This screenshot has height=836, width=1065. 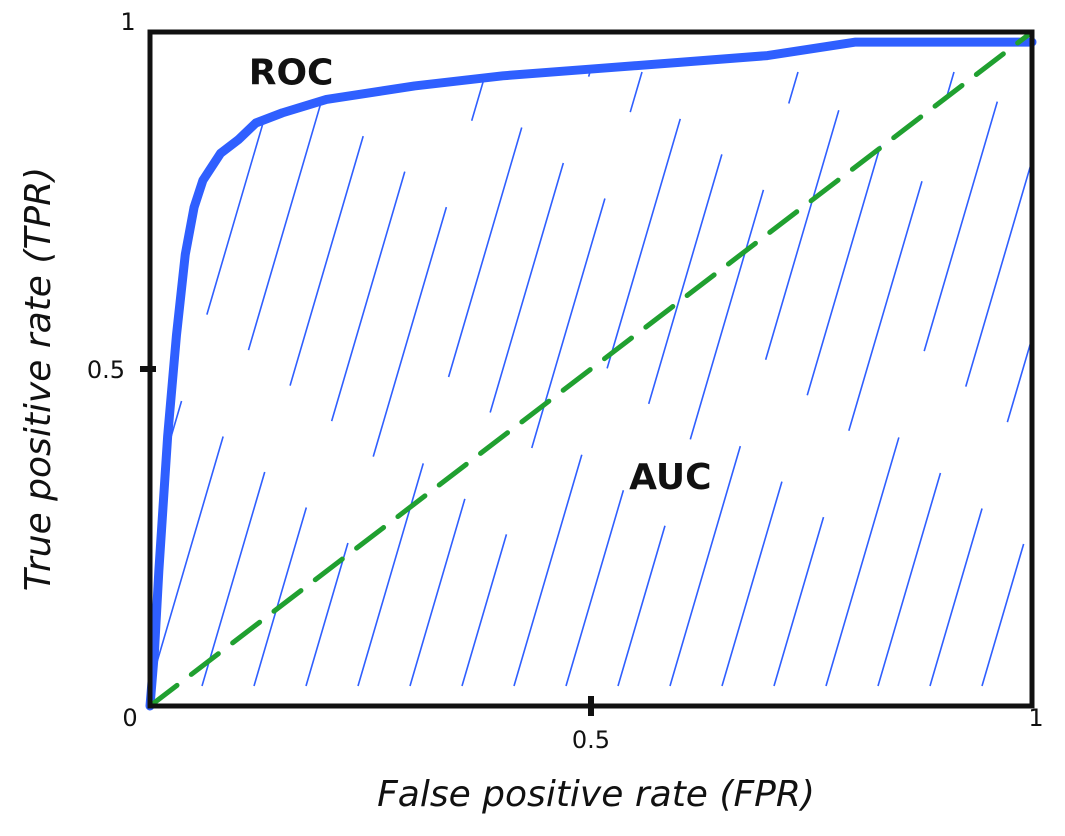 What do you see at coordinates (1035, 718) in the screenshot?
I see `x-tick-label: 1` at bounding box center [1035, 718].